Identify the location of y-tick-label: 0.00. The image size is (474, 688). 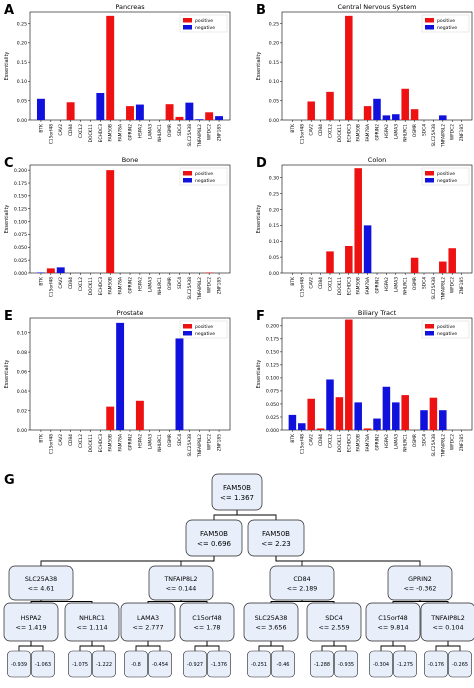
(22, 431).